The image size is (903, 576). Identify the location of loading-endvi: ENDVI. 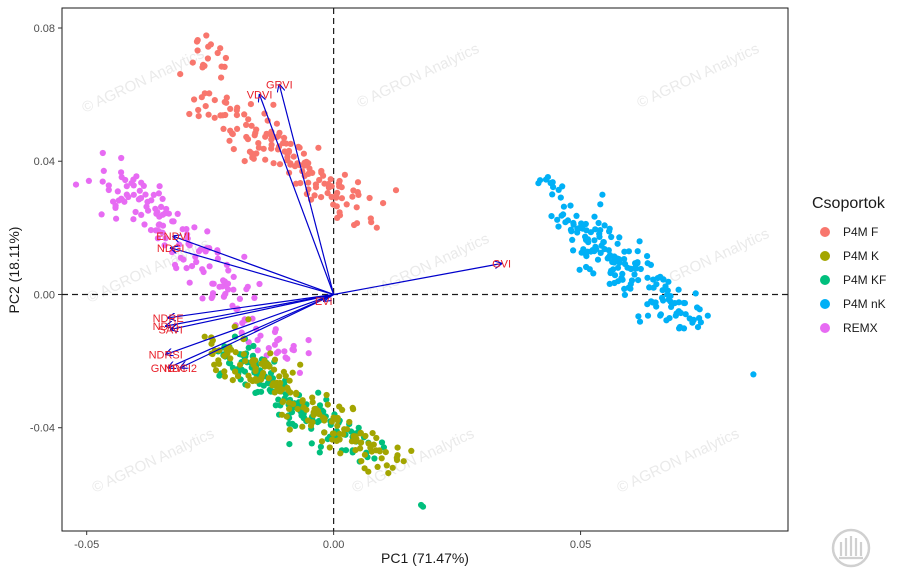
(245, 263).